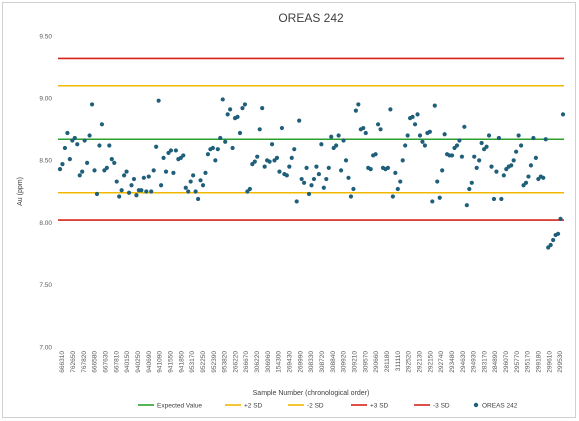  What do you see at coordinates (179, 405) in the screenshot?
I see `legend-label: Expected Value` at bounding box center [179, 405].